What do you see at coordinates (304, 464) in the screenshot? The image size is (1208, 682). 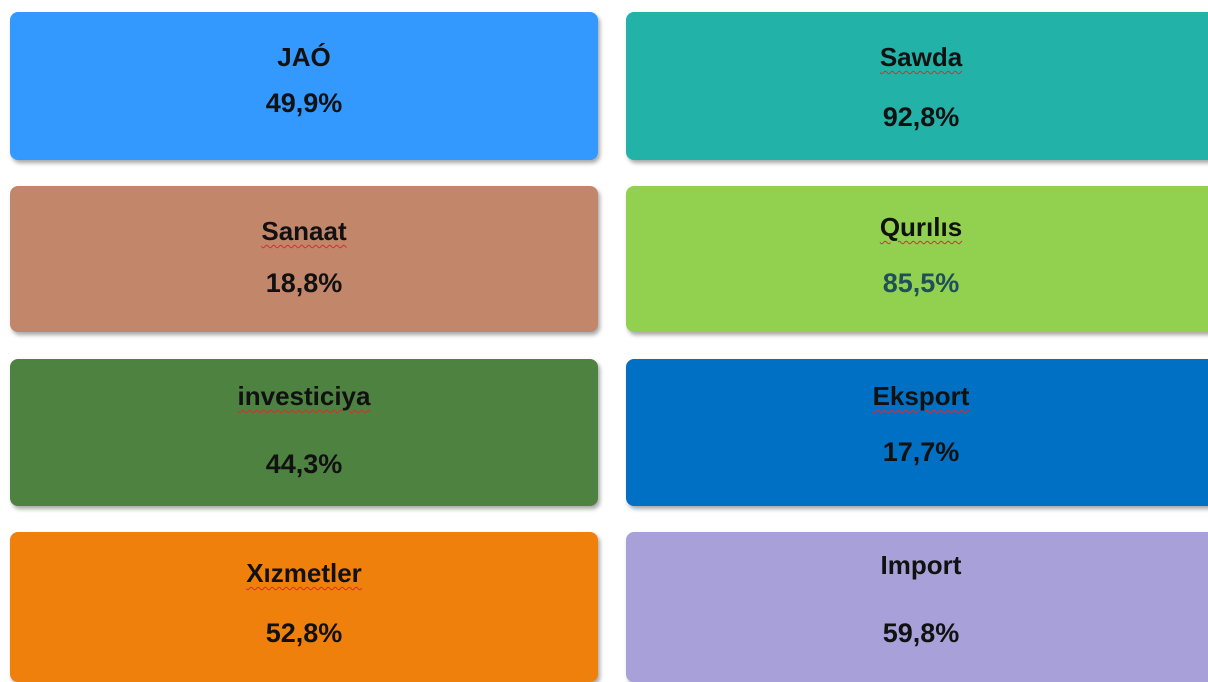 I see `tile-value: 44,3%` at bounding box center [304, 464].